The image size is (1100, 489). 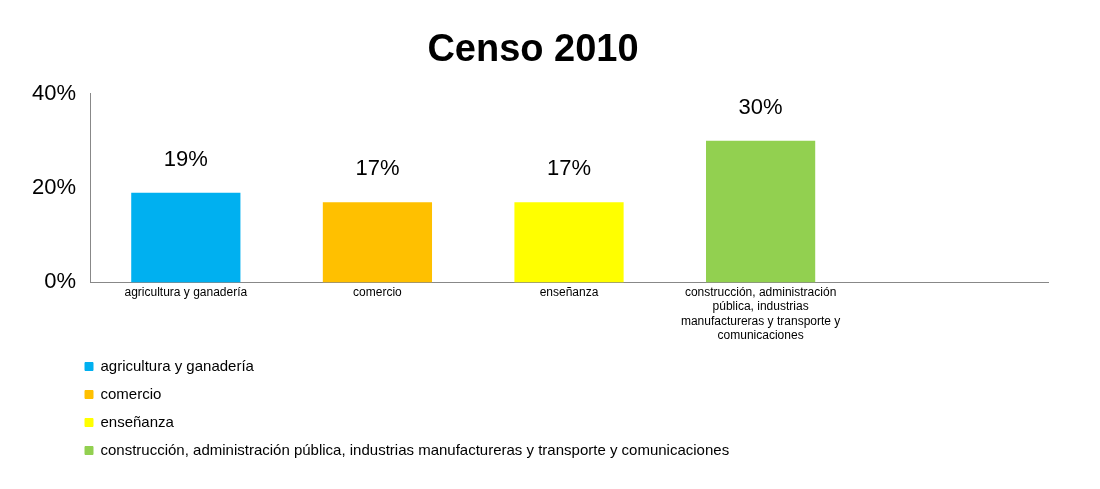 What do you see at coordinates (137, 421) in the screenshot?
I see `legend-label: enseñanza` at bounding box center [137, 421].